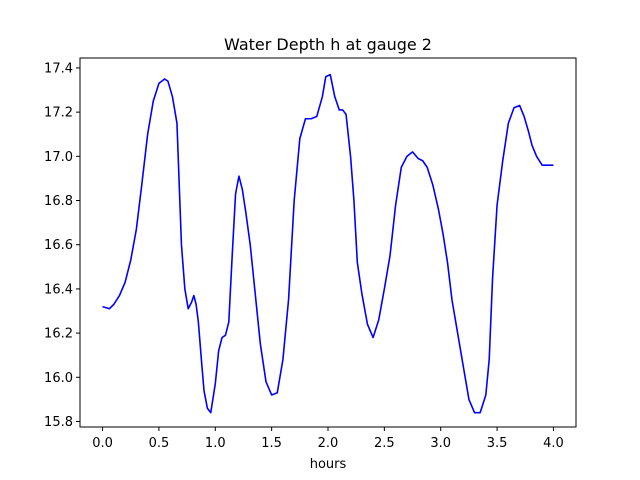 The image size is (640, 480). I want to click on y-tick-label: 15.8, so click(58, 422).